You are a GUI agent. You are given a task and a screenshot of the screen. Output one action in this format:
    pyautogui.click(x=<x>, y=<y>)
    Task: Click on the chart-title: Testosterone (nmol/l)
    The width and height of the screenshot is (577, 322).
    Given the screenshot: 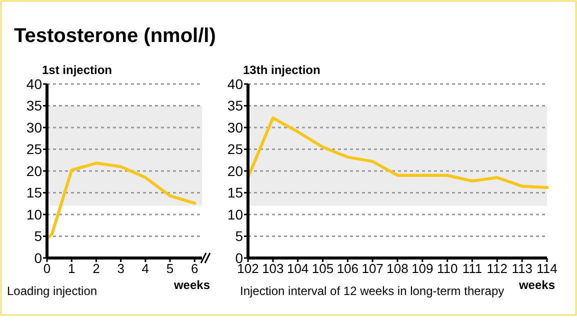 What is the action you would take?
    pyautogui.click(x=115, y=36)
    